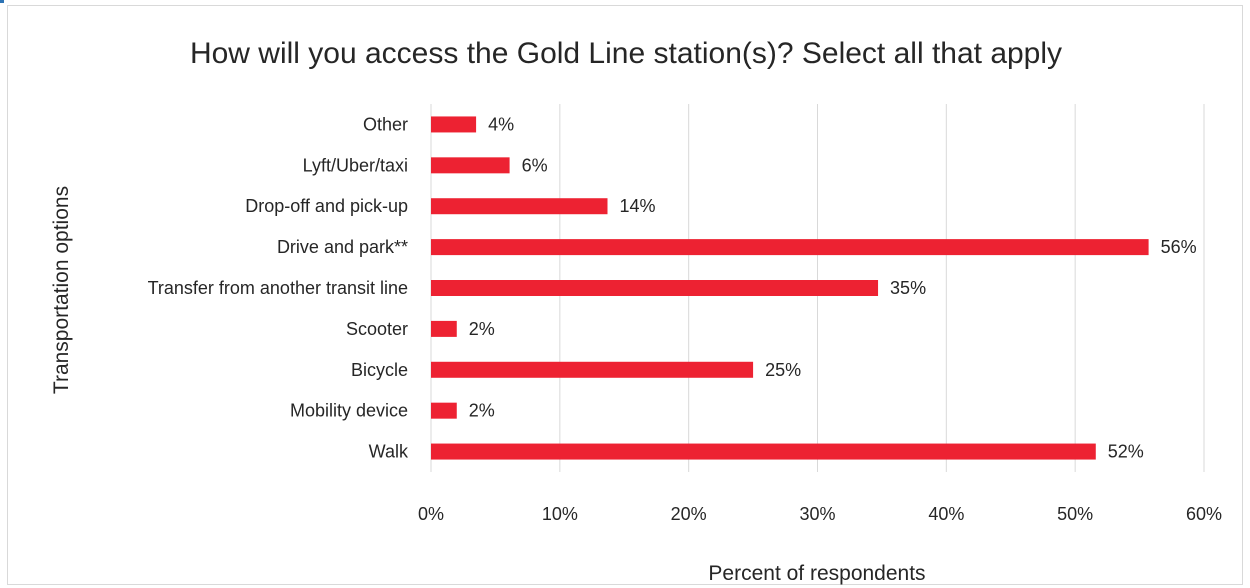  Describe the element at coordinates (535, 165) in the screenshot. I see `data-label: 6%` at that location.